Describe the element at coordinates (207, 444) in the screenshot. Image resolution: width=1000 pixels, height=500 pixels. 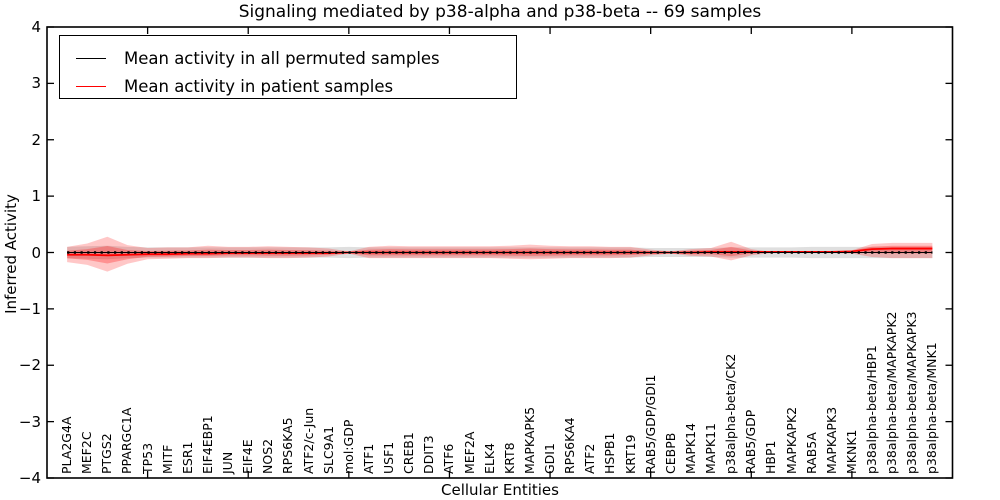
I see `x-category-label: EIF4EBP1` at that location.